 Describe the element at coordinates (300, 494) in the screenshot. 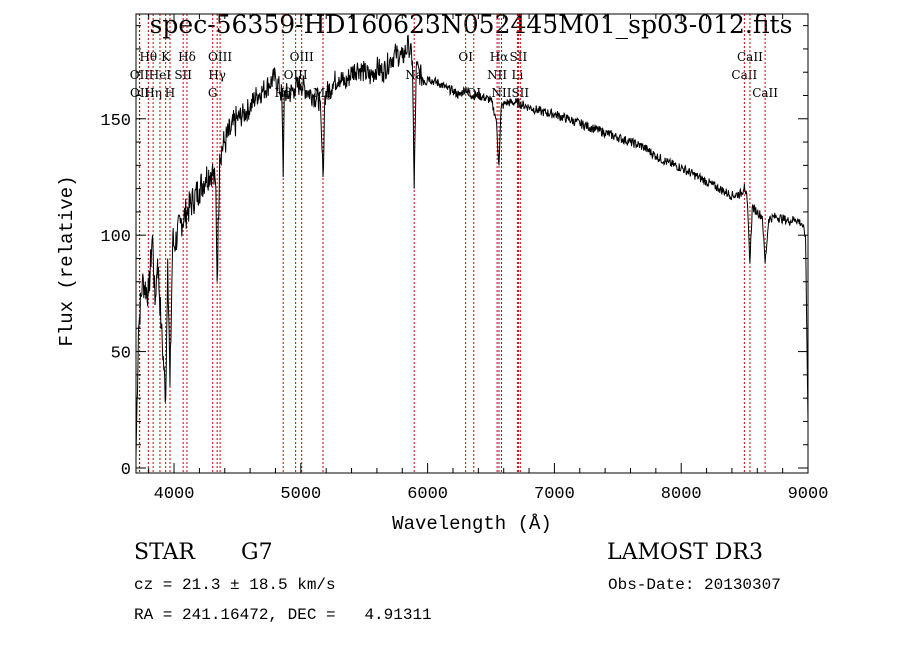

I see `x-tick-label: 5000` at that location.